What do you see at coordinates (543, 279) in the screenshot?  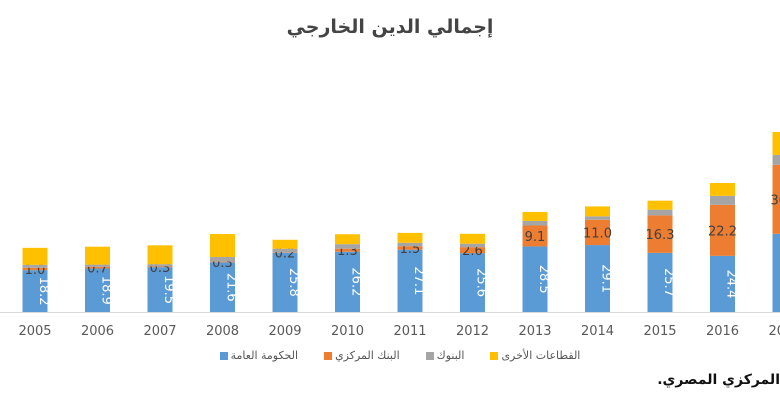 I see `data-label: 28.5` at bounding box center [543, 279].